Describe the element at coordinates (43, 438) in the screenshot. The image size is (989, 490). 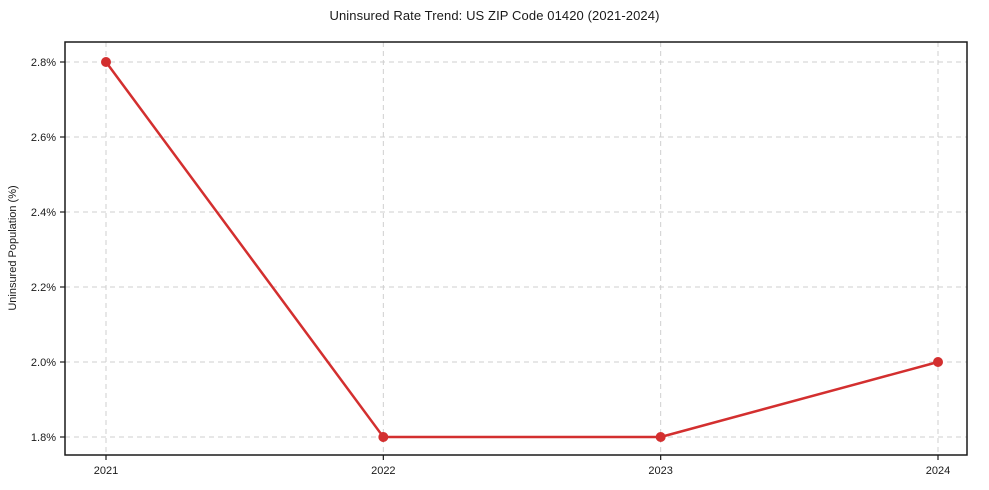
I see `y-tick-label: 1.8%` at that location.